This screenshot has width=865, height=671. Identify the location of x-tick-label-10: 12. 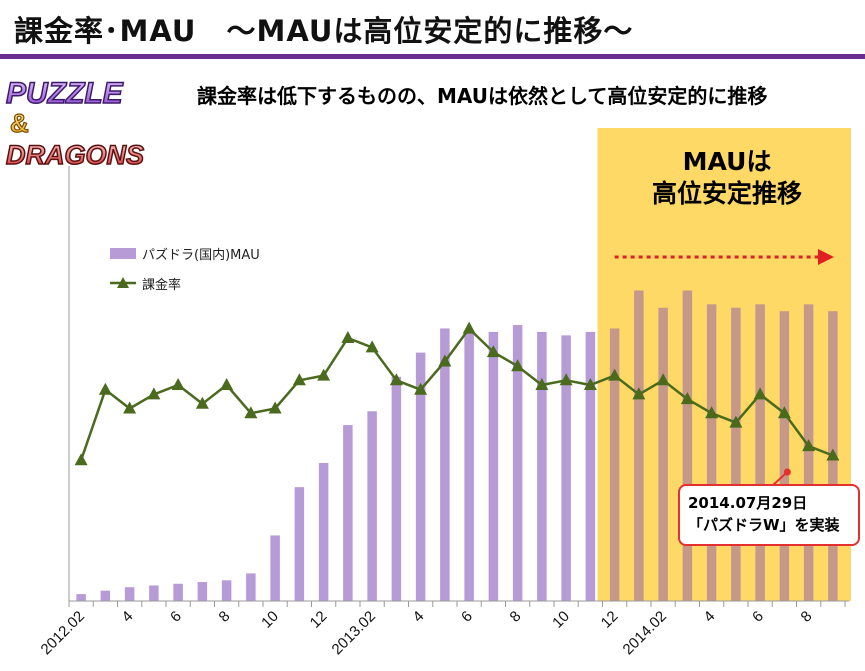
(319, 620).